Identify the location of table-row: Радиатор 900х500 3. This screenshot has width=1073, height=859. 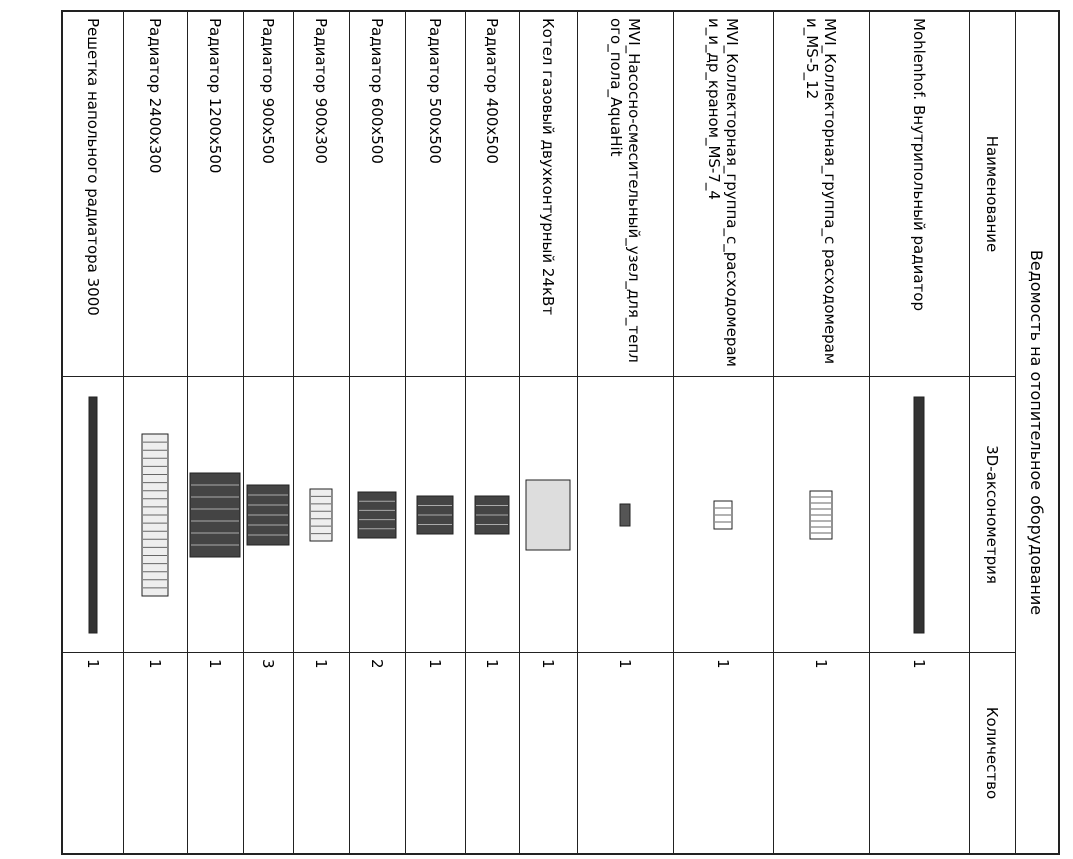
(268, 432).